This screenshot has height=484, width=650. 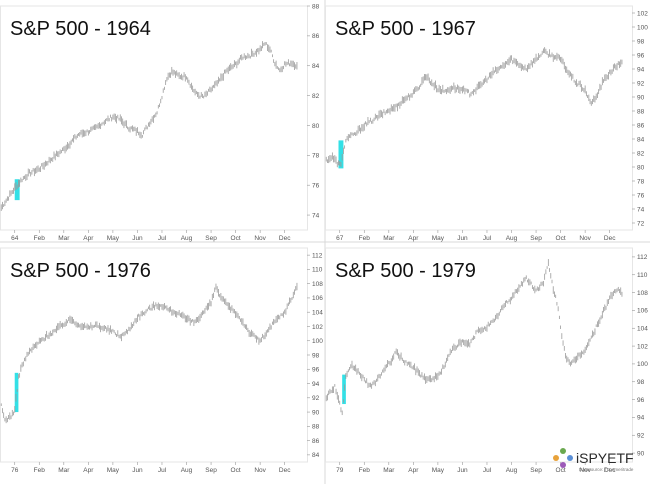 What do you see at coordinates (80, 271) in the screenshot?
I see `chart-title: S&P 500 - 1976` at bounding box center [80, 271].